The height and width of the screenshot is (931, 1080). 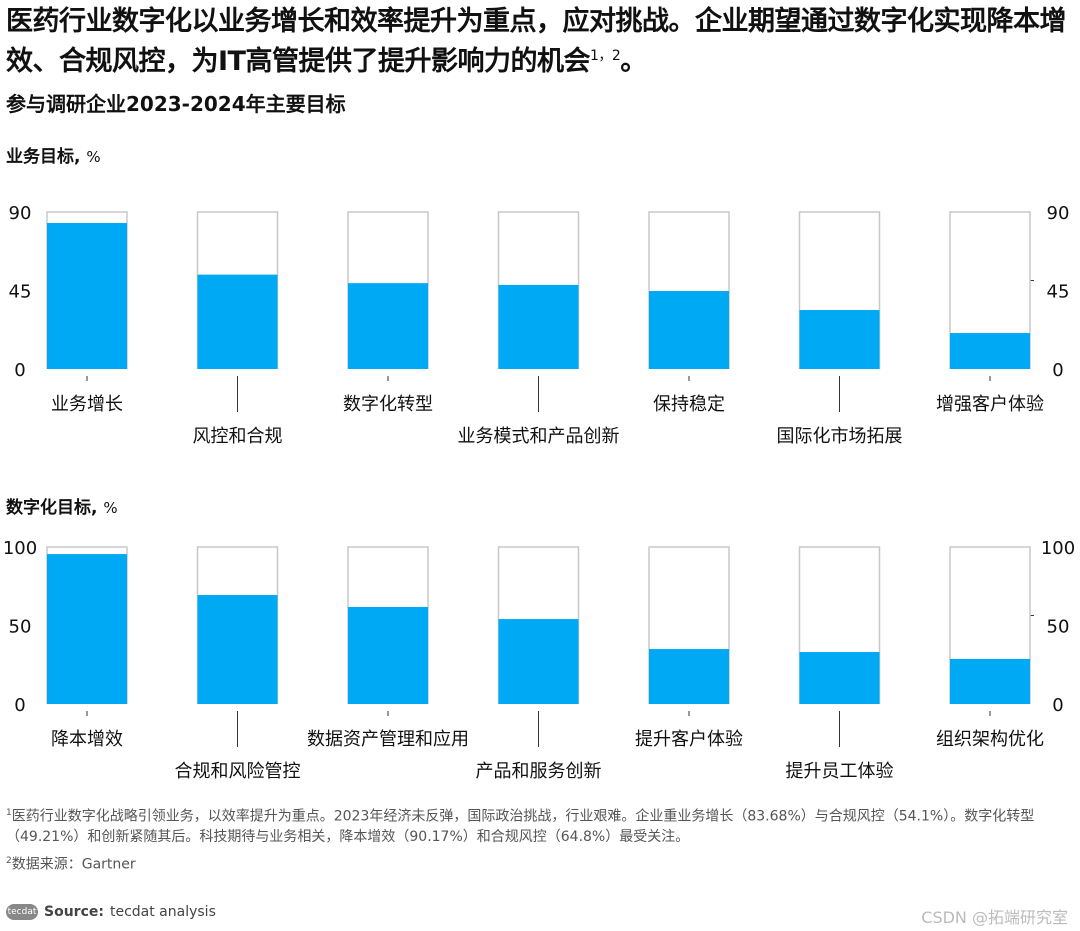 I want to click on bar-数据资产管理和应用, so click(x=388, y=655).